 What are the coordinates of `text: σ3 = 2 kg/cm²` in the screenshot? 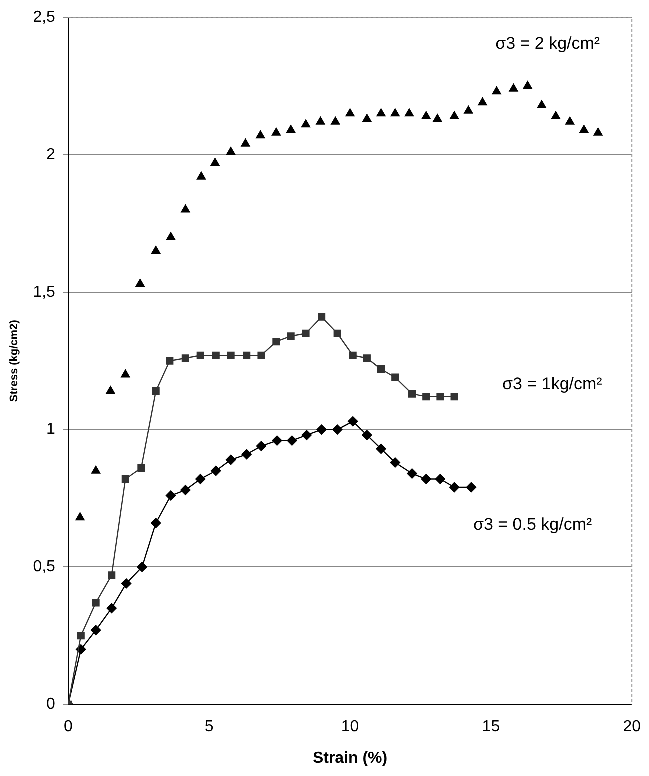 It's located at (548, 43).